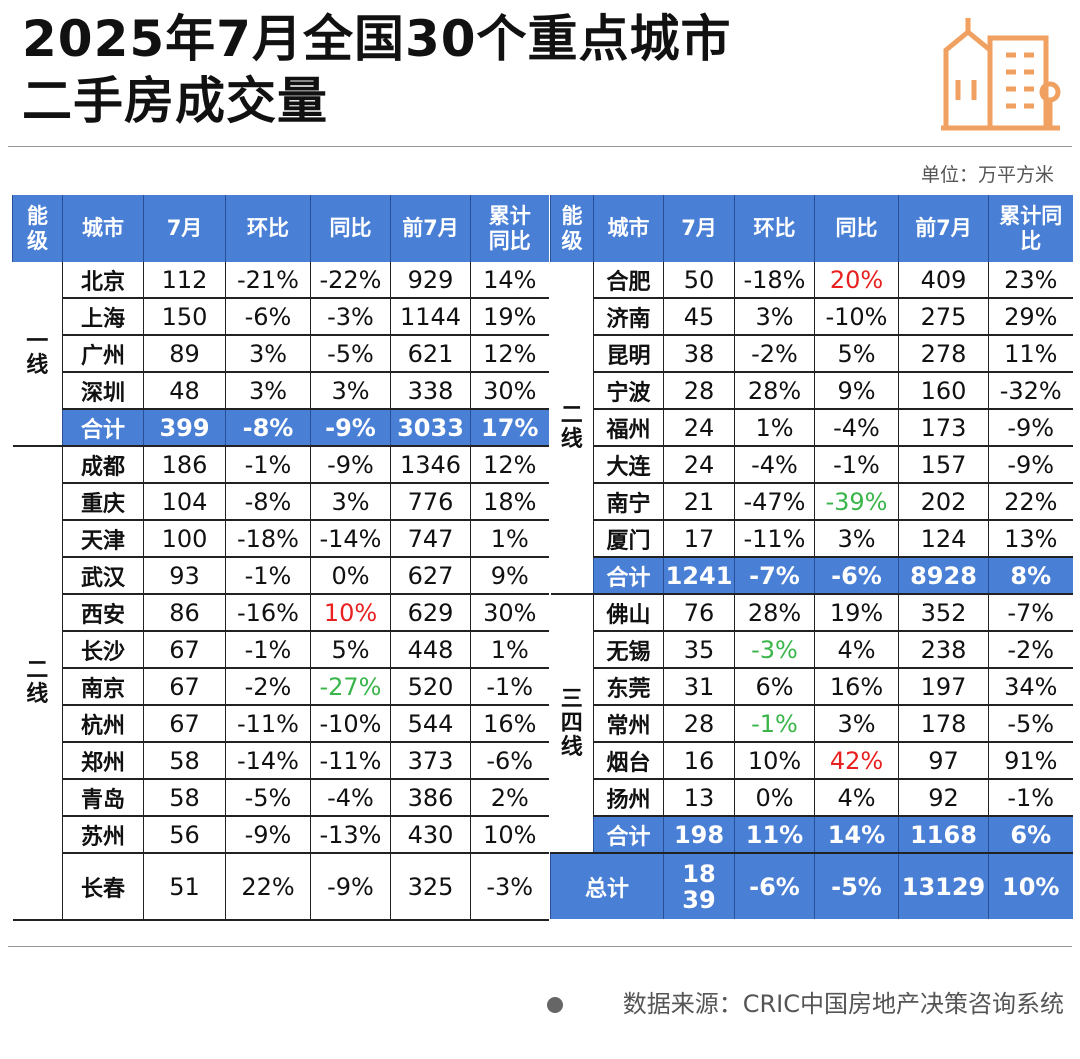  Describe the element at coordinates (774, 613) in the screenshot. I see `cell-mom: 28%` at that location.